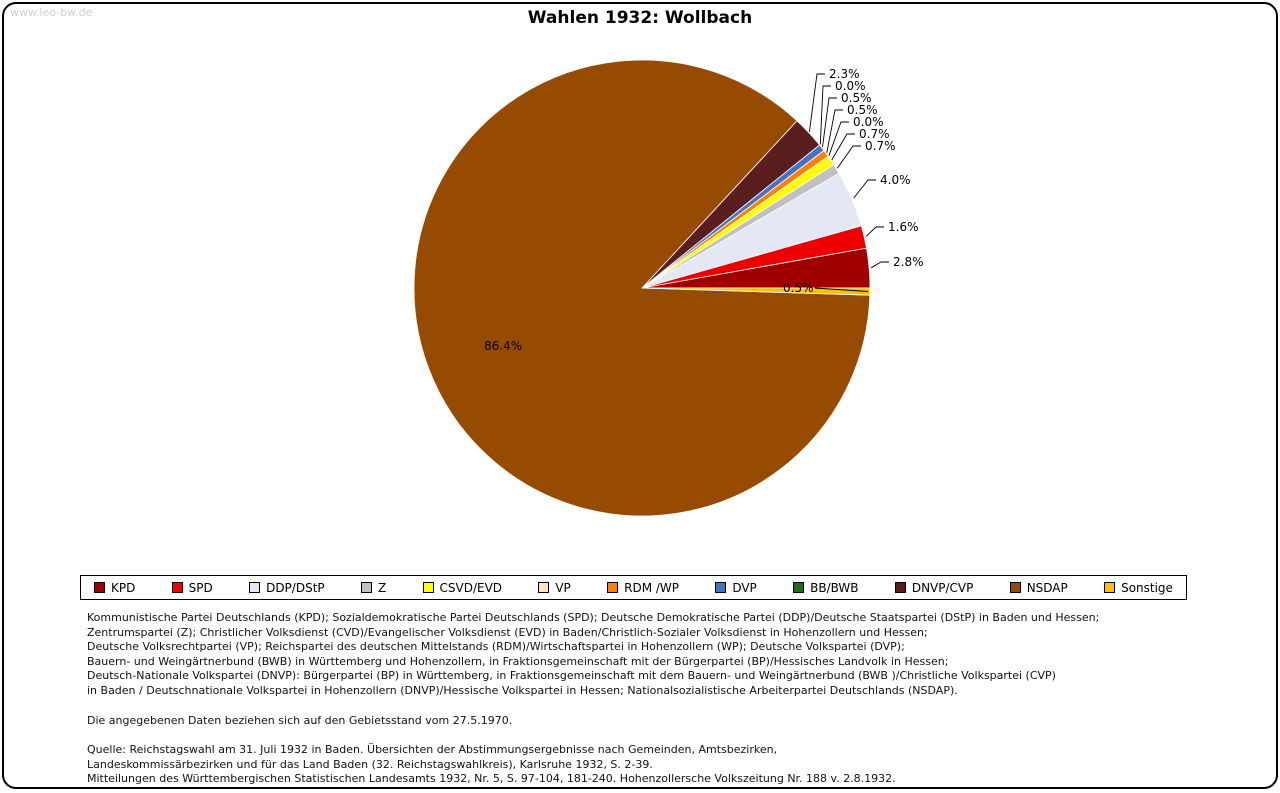  Describe the element at coordinates (366, 587) in the screenshot. I see `legend-swatch-z` at that location.